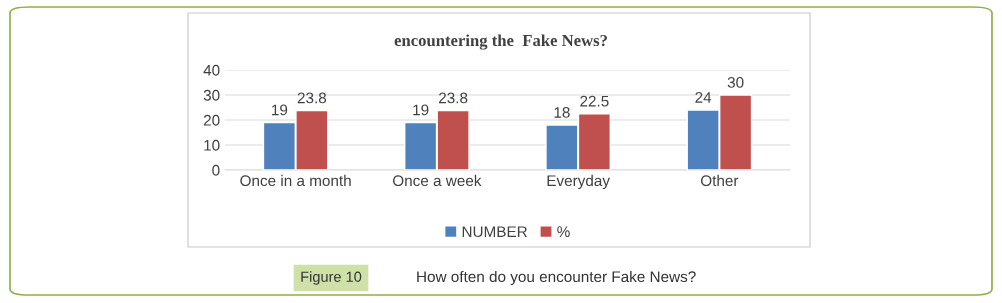 The height and width of the screenshot is (303, 1002). Describe the element at coordinates (563, 231) in the screenshot. I see `legend-label: %` at that location.